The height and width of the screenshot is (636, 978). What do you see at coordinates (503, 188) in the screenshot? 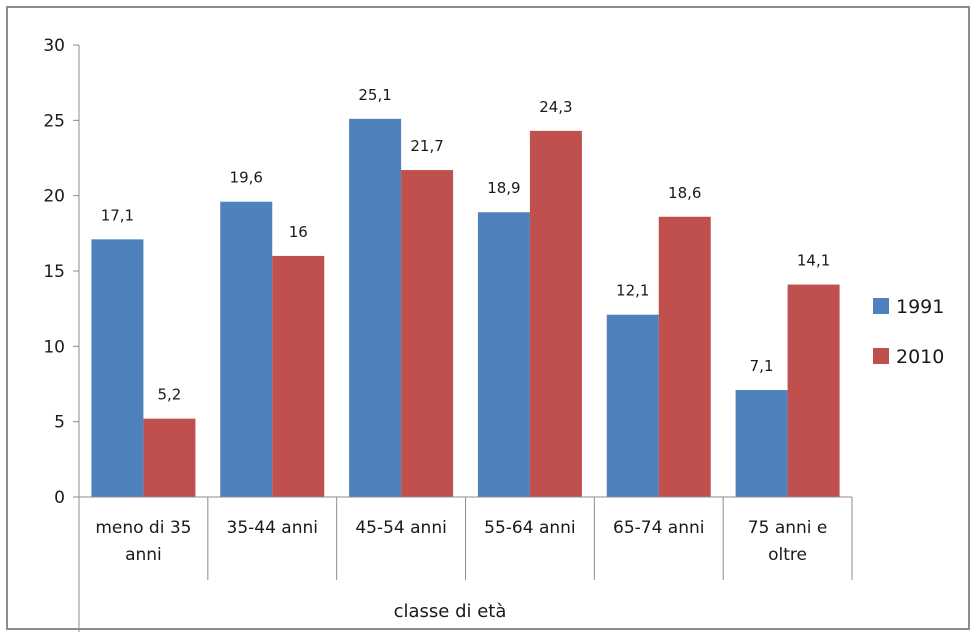
I see `data-label-1991-3: 18,9` at bounding box center [503, 188].